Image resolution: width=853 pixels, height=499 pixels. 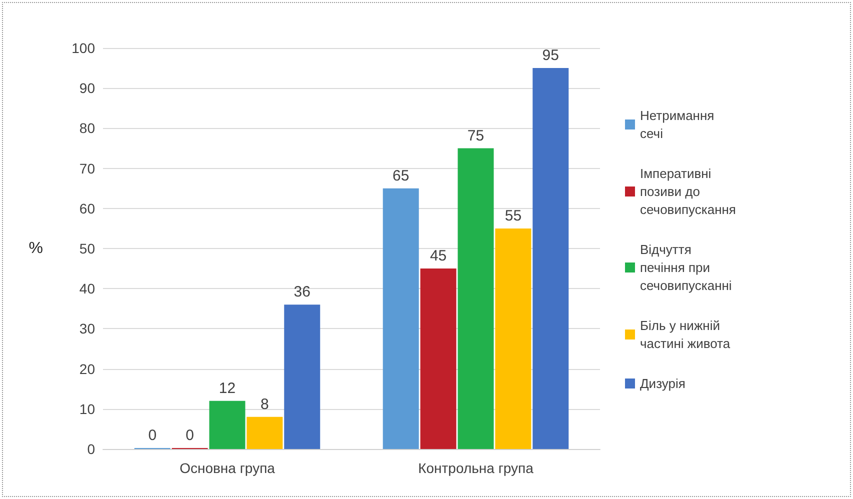 I want to click on x-tick-label: Контрольна група, so click(x=476, y=468).